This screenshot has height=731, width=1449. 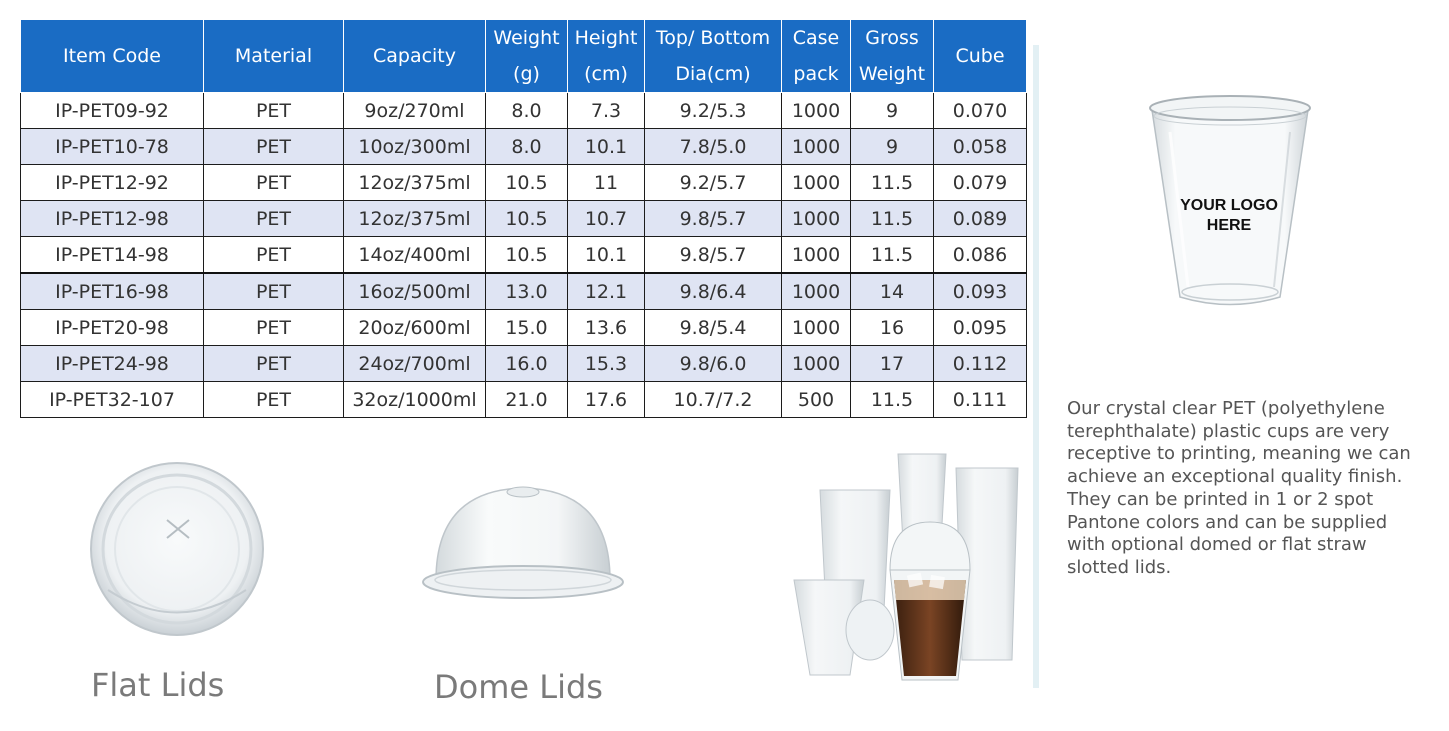 I want to click on column-header: Capacity, so click(x=414, y=56).